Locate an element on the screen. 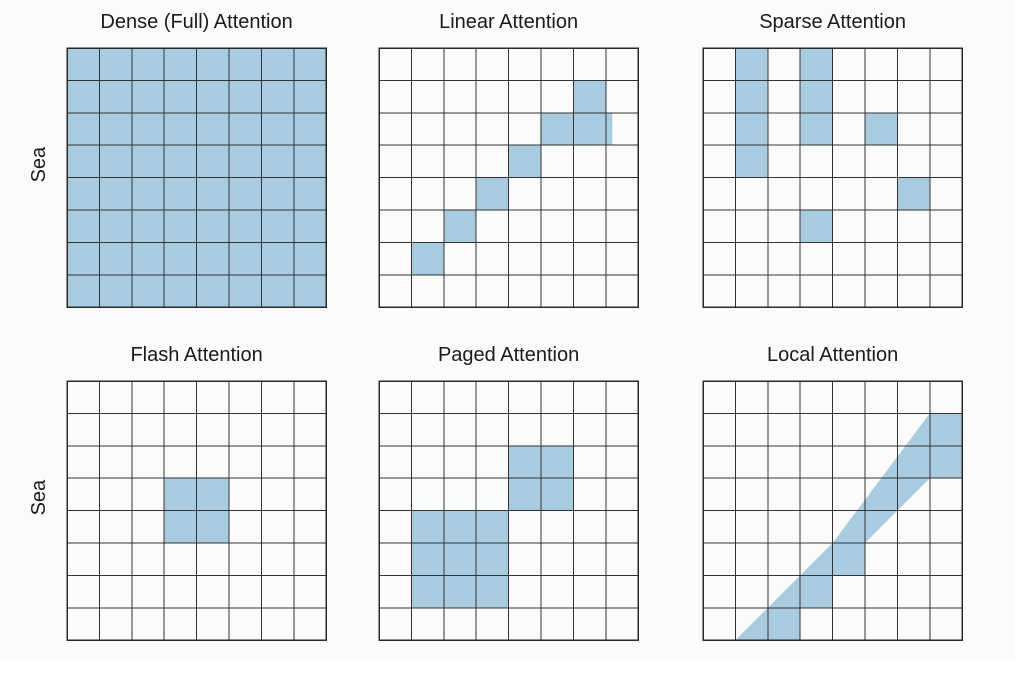 This screenshot has height=685, width=1024. panel-5: Local Attention is located at coordinates (832, 492).